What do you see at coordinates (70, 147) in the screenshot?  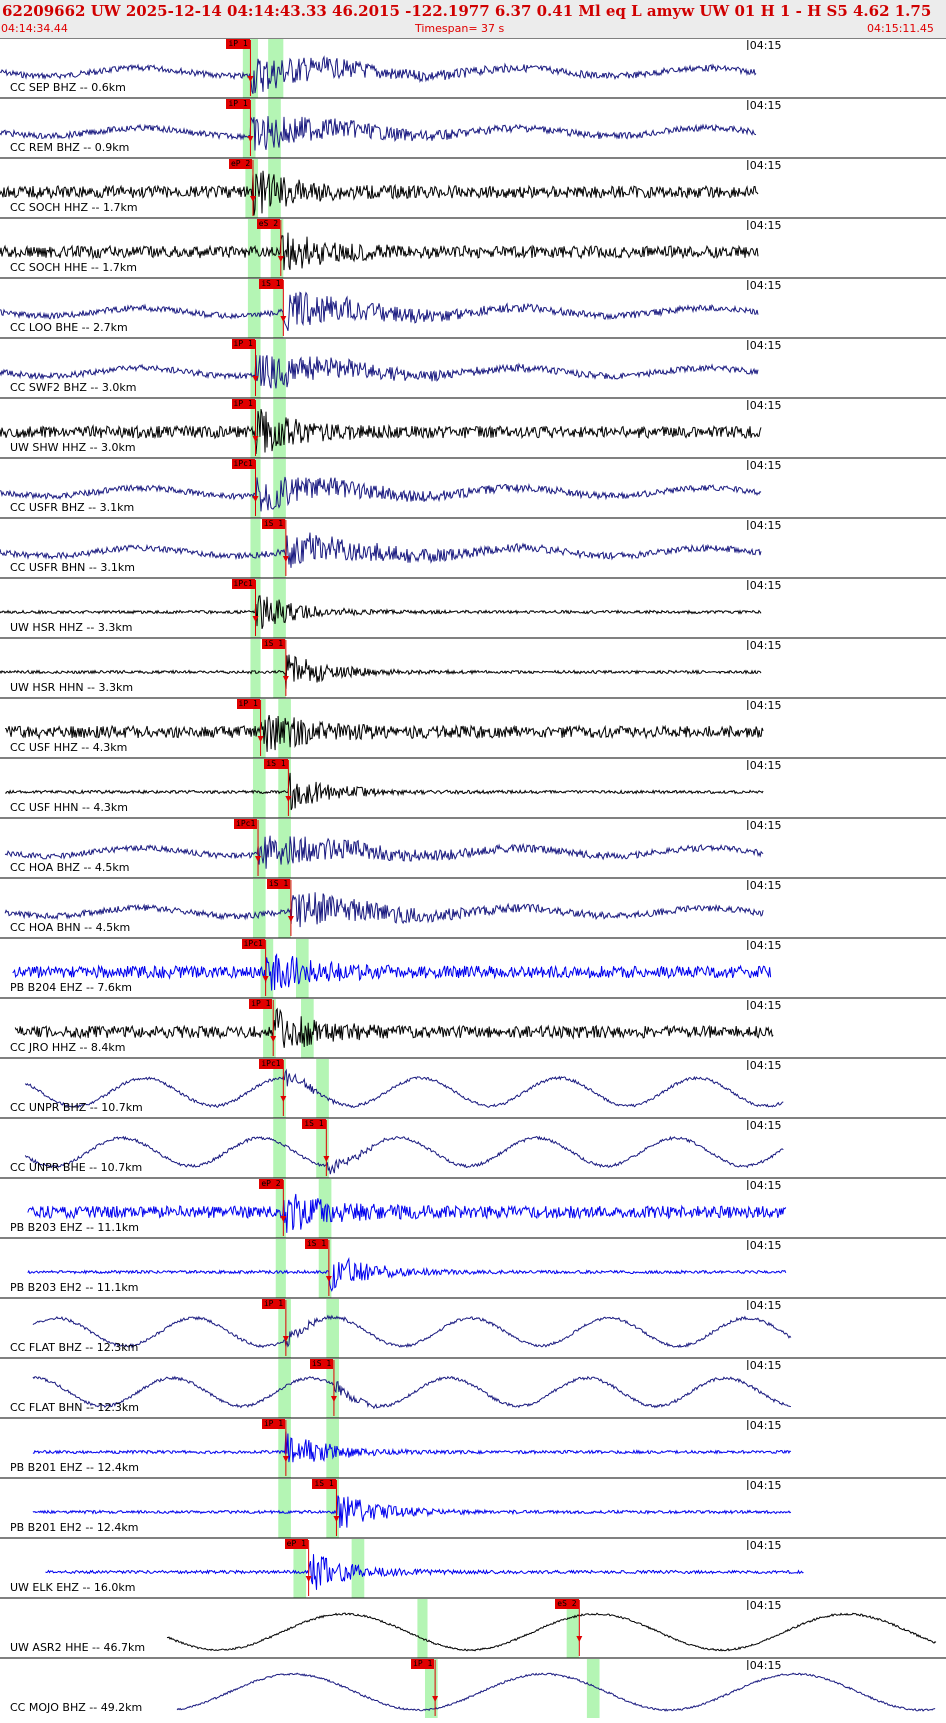 I see `channel-label: CC REM BHZ -- 0.9km` at bounding box center [70, 147].